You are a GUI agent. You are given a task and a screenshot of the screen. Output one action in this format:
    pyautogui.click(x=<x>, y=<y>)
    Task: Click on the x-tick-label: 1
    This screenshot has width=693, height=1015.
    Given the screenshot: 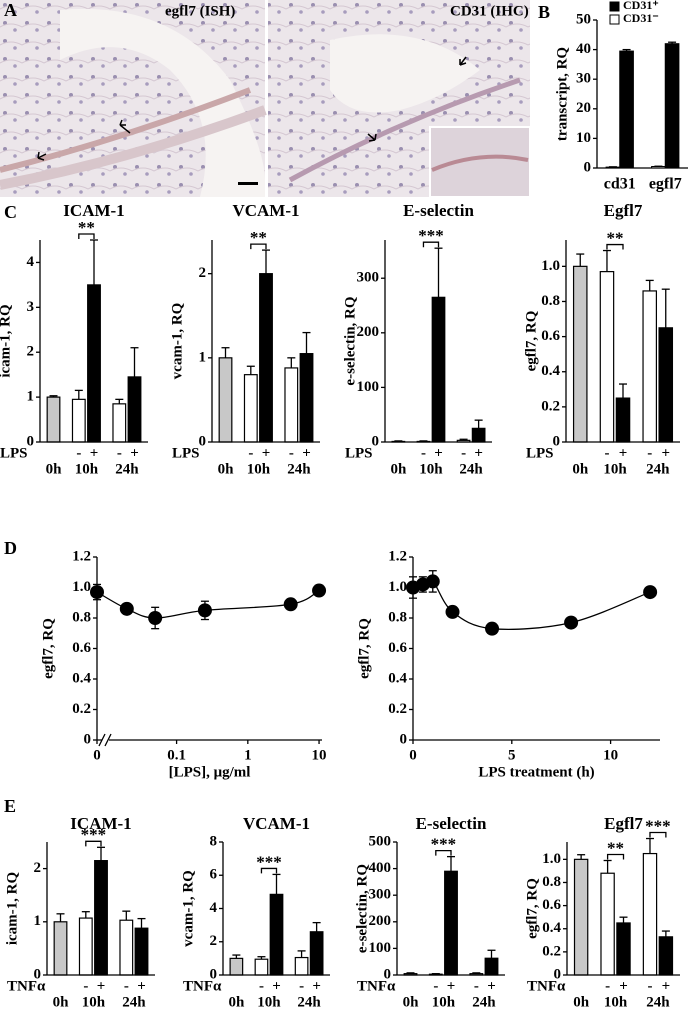 What is the action you would take?
    pyautogui.click(x=248, y=755)
    